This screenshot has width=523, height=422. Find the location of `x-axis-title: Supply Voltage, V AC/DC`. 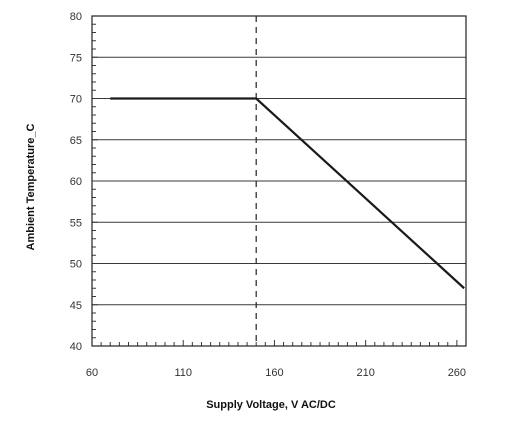

x-axis-title: Supply Voltage, V AC/DC is located at coordinates (271, 405).